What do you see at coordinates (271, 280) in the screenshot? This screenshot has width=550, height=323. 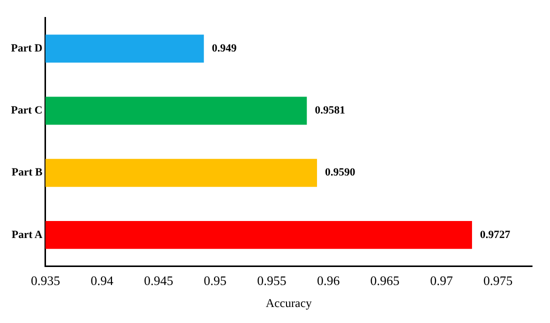 I see `x-tick-label: 0.955` at bounding box center [271, 280].